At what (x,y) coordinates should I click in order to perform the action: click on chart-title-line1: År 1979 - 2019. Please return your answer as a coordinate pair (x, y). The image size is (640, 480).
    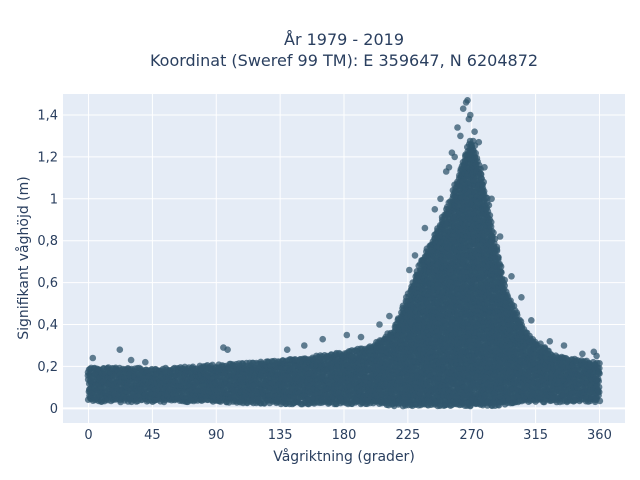
    Looking at the image, I should click on (344, 39).